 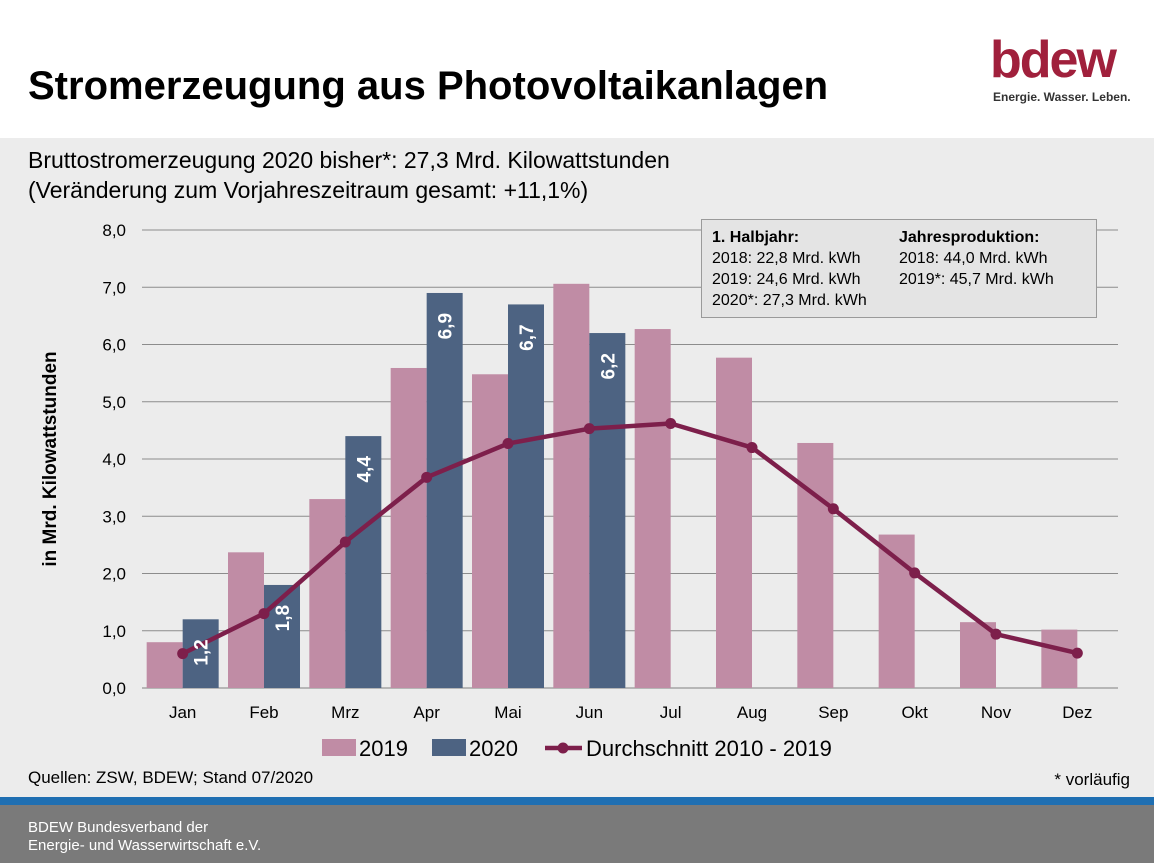 What do you see at coordinates (969, 237) in the screenshot?
I see `annual-header: Jahresproduktion:` at bounding box center [969, 237].